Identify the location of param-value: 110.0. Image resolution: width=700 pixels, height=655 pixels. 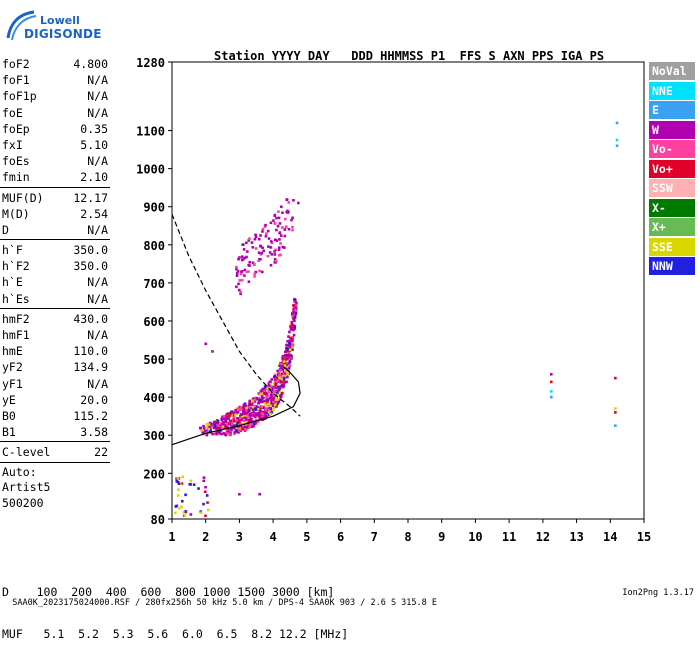
(90, 351).